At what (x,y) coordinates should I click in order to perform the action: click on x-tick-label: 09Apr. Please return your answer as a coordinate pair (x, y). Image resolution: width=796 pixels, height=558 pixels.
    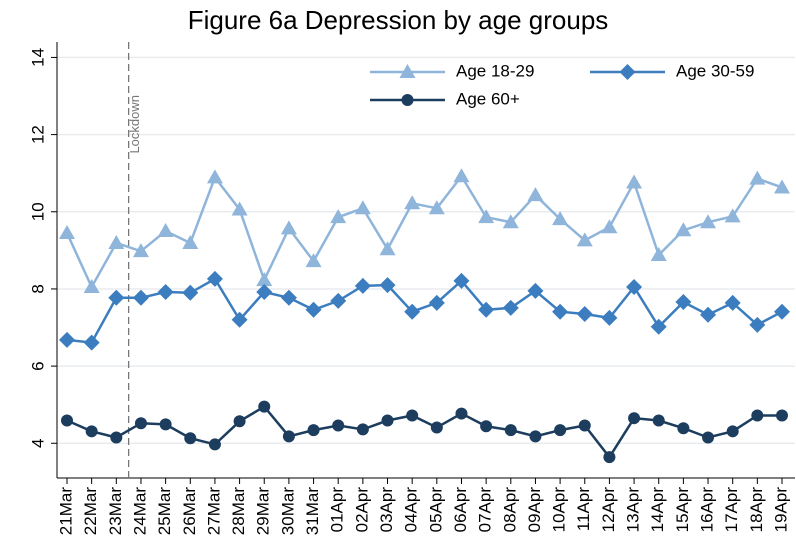
    Looking at the image, I should click on (534, 510).